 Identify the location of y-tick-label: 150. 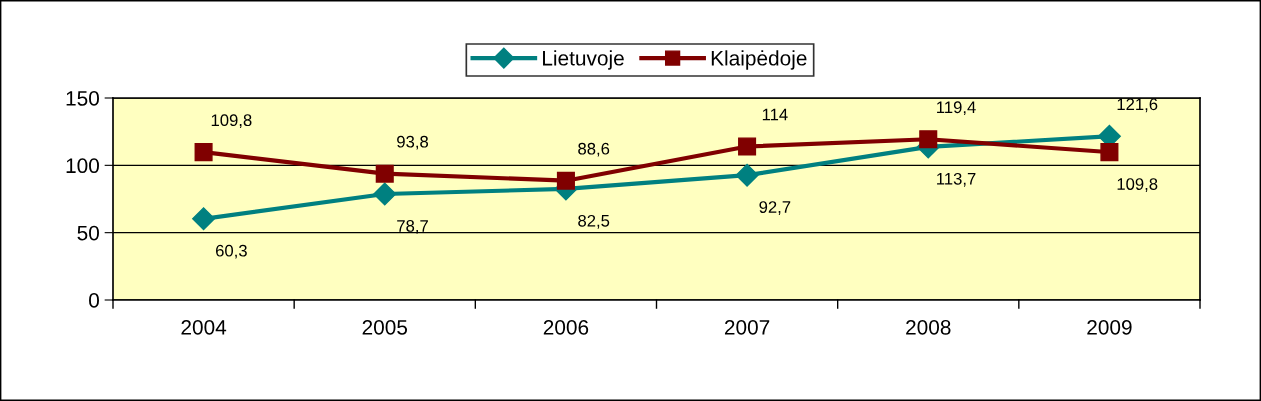
(82, 98).